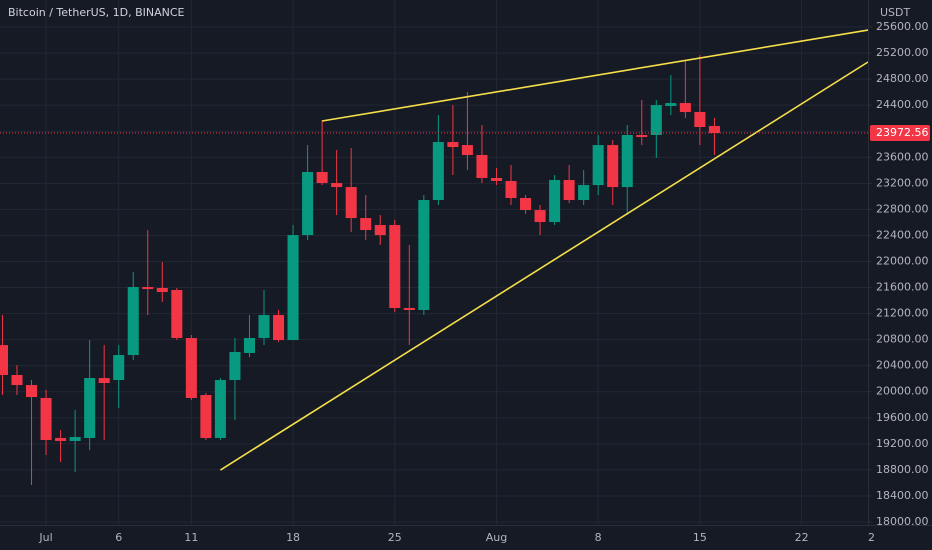 The width and height of the screenshot is (932, 550). What do you see at coordinates (902, 391) in the screenshot?
I see `y-tick-label: 20000.00` at bounding box center [902, 391].